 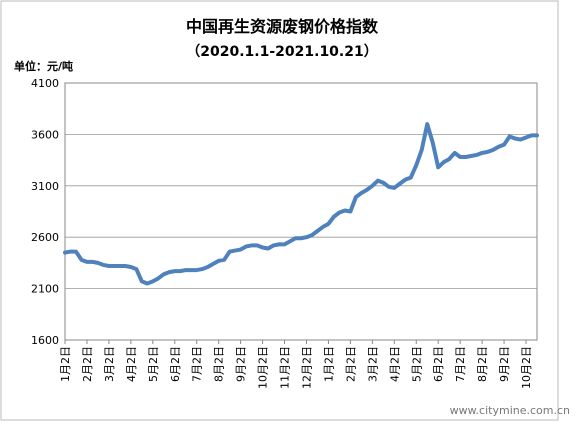 What do you see at coordinates (306, 367) in the screenshot?
I see `x-tick-label: 12月2日` at bounding box center [306, 367].